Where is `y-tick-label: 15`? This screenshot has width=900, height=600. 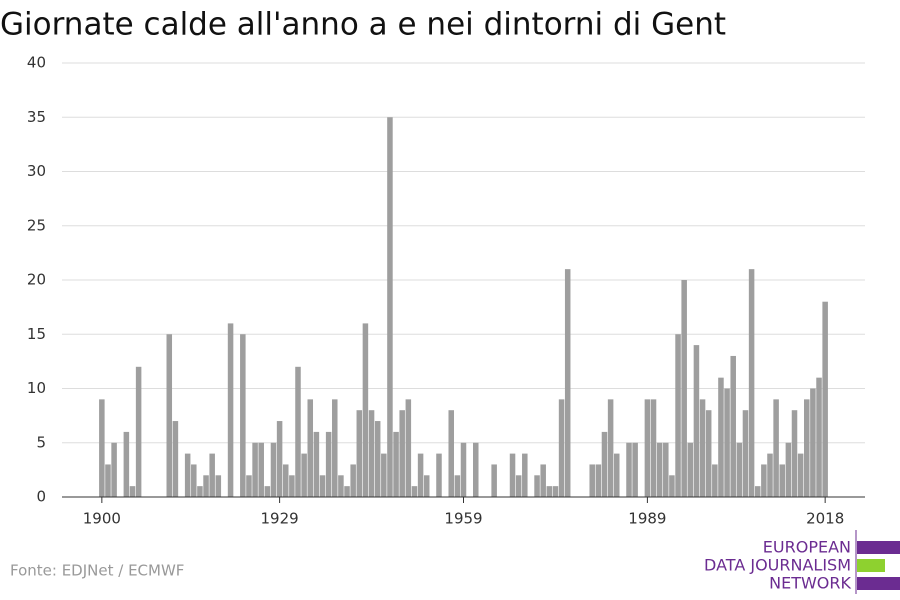
y-tick-label: 15 is located at coordinates (36, 334).